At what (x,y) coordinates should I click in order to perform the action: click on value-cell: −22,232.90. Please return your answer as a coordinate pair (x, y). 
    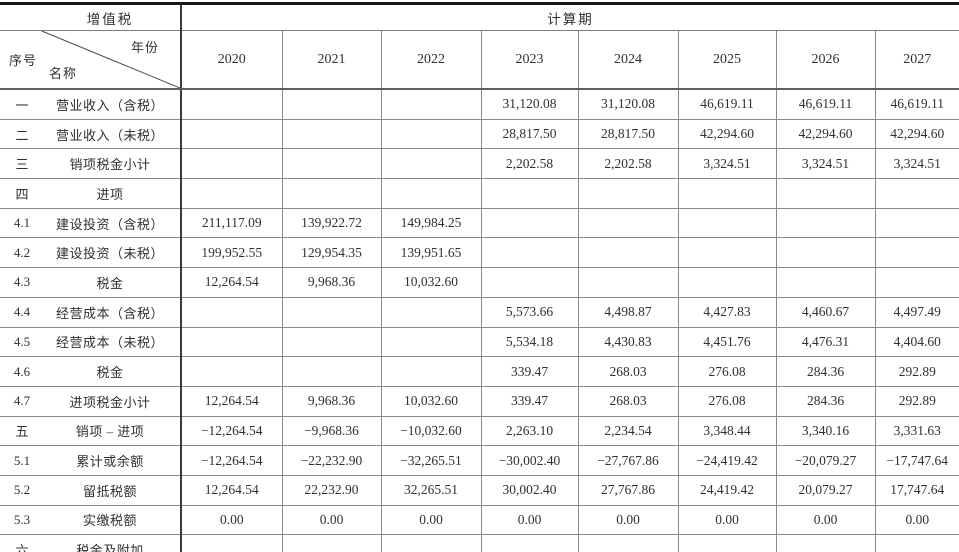
    Looking at the image, I should click on (331, 460).